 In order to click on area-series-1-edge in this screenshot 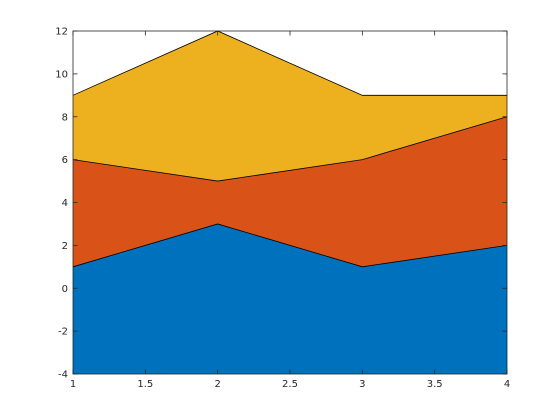, I will do `click(290, 245)`.